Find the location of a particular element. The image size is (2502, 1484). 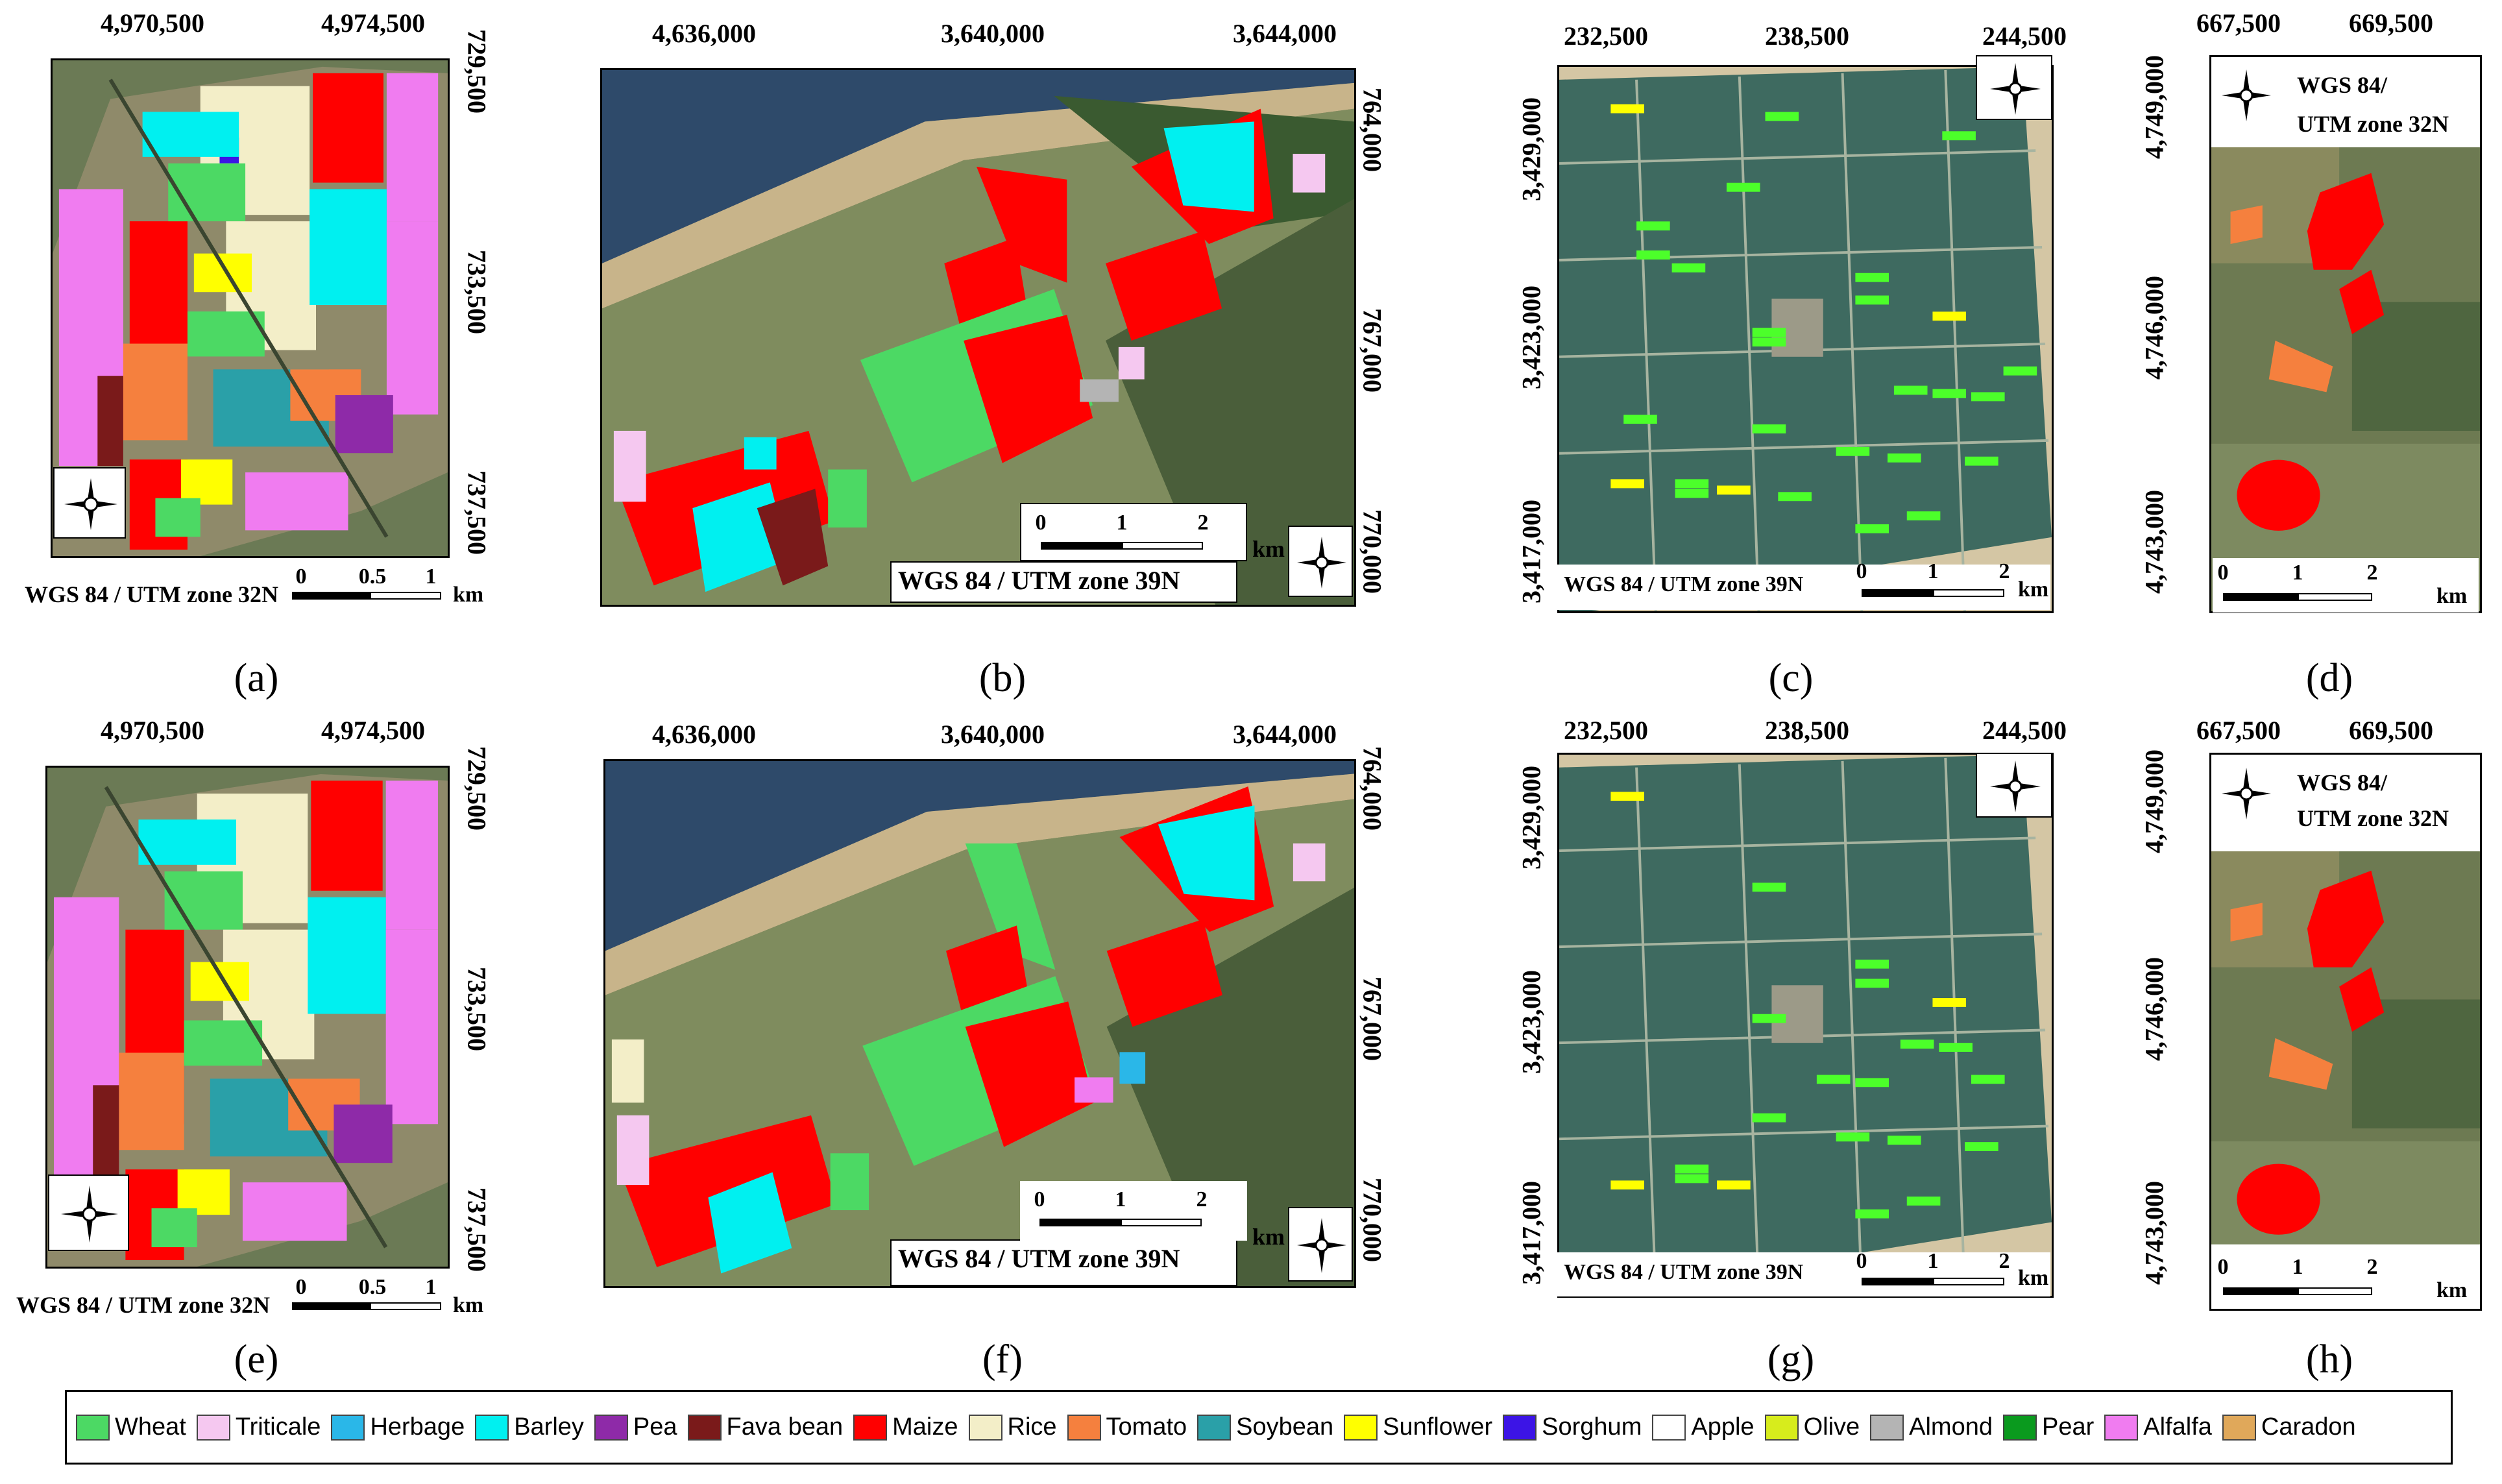

scale-unit-a: km is located at coordinates (468, 595).